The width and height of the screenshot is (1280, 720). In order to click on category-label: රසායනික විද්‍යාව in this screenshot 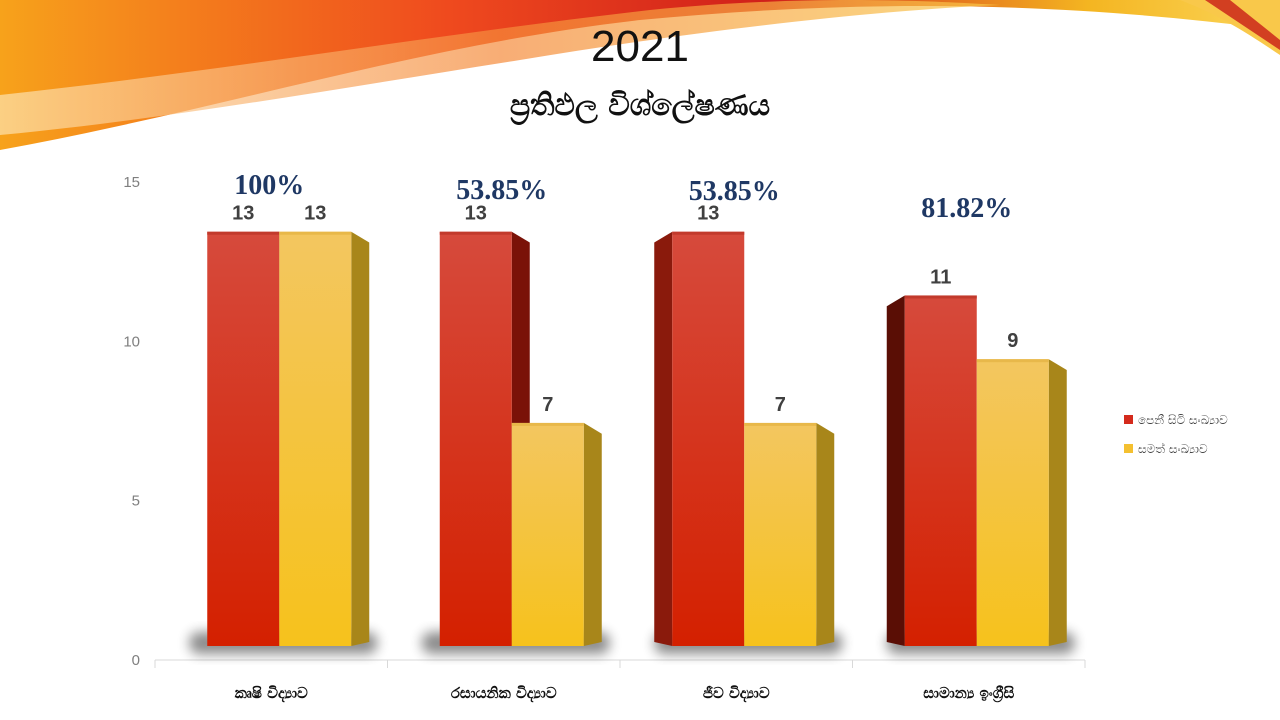, I will do `click(504, 693)`.